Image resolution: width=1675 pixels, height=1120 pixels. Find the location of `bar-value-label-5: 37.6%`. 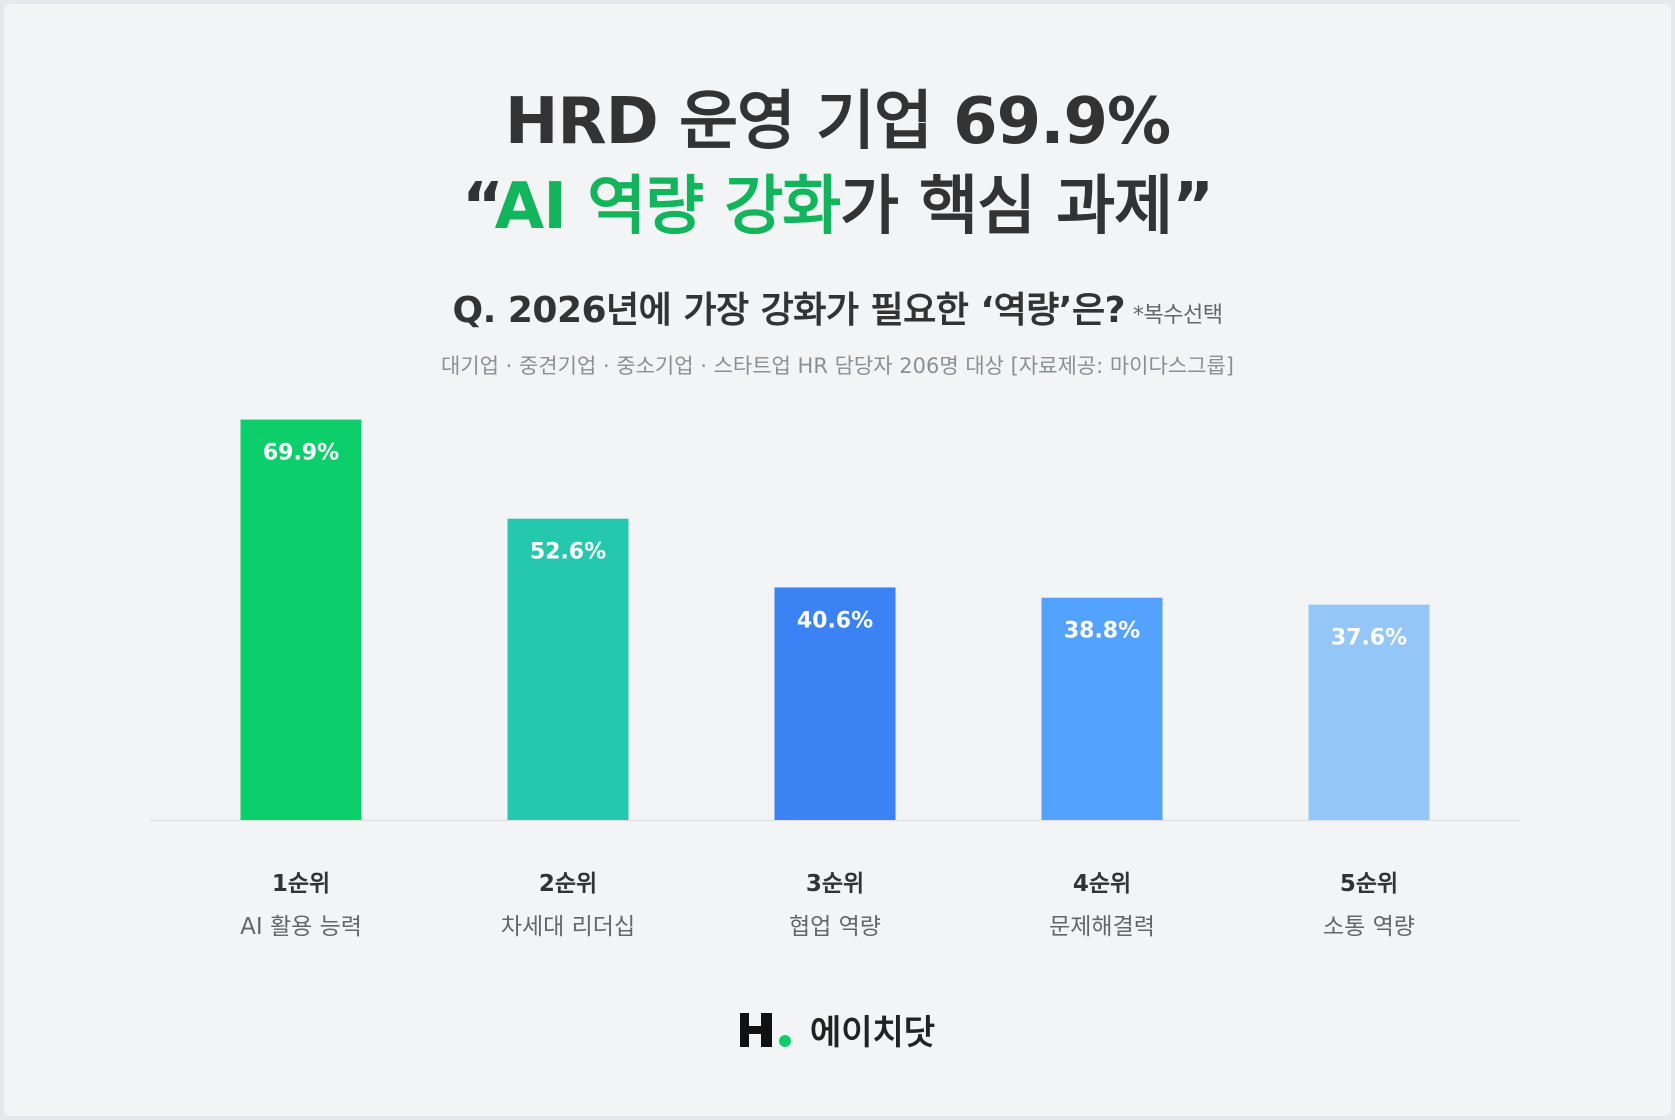

bar-value-label-5: 37.6% is located at coordinates (1369, 638).